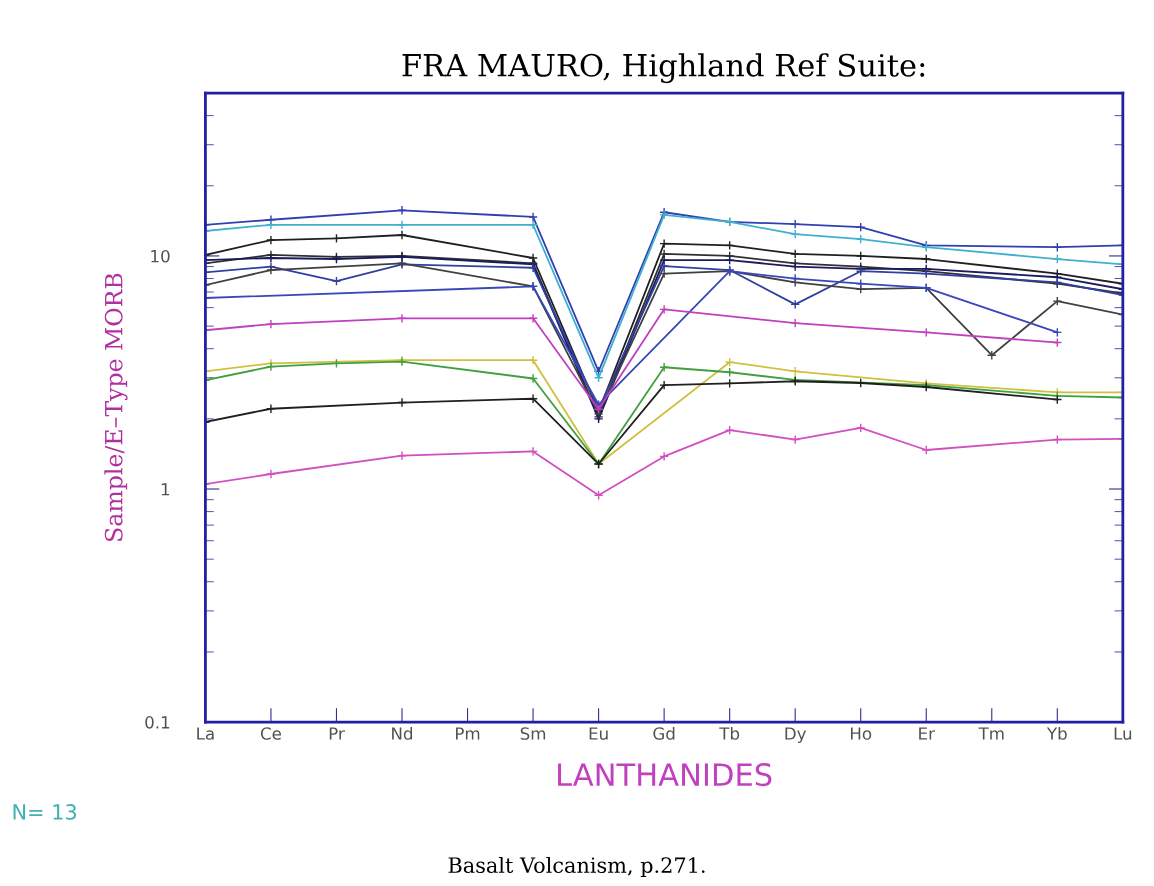 Image resolution: width=1154 pixels, height=886 pixels. Describe the element at coordinates (663, 68) in the screenshot. I see `chart-title: FRA MAURO, Highland Ref Suite:` at that location.